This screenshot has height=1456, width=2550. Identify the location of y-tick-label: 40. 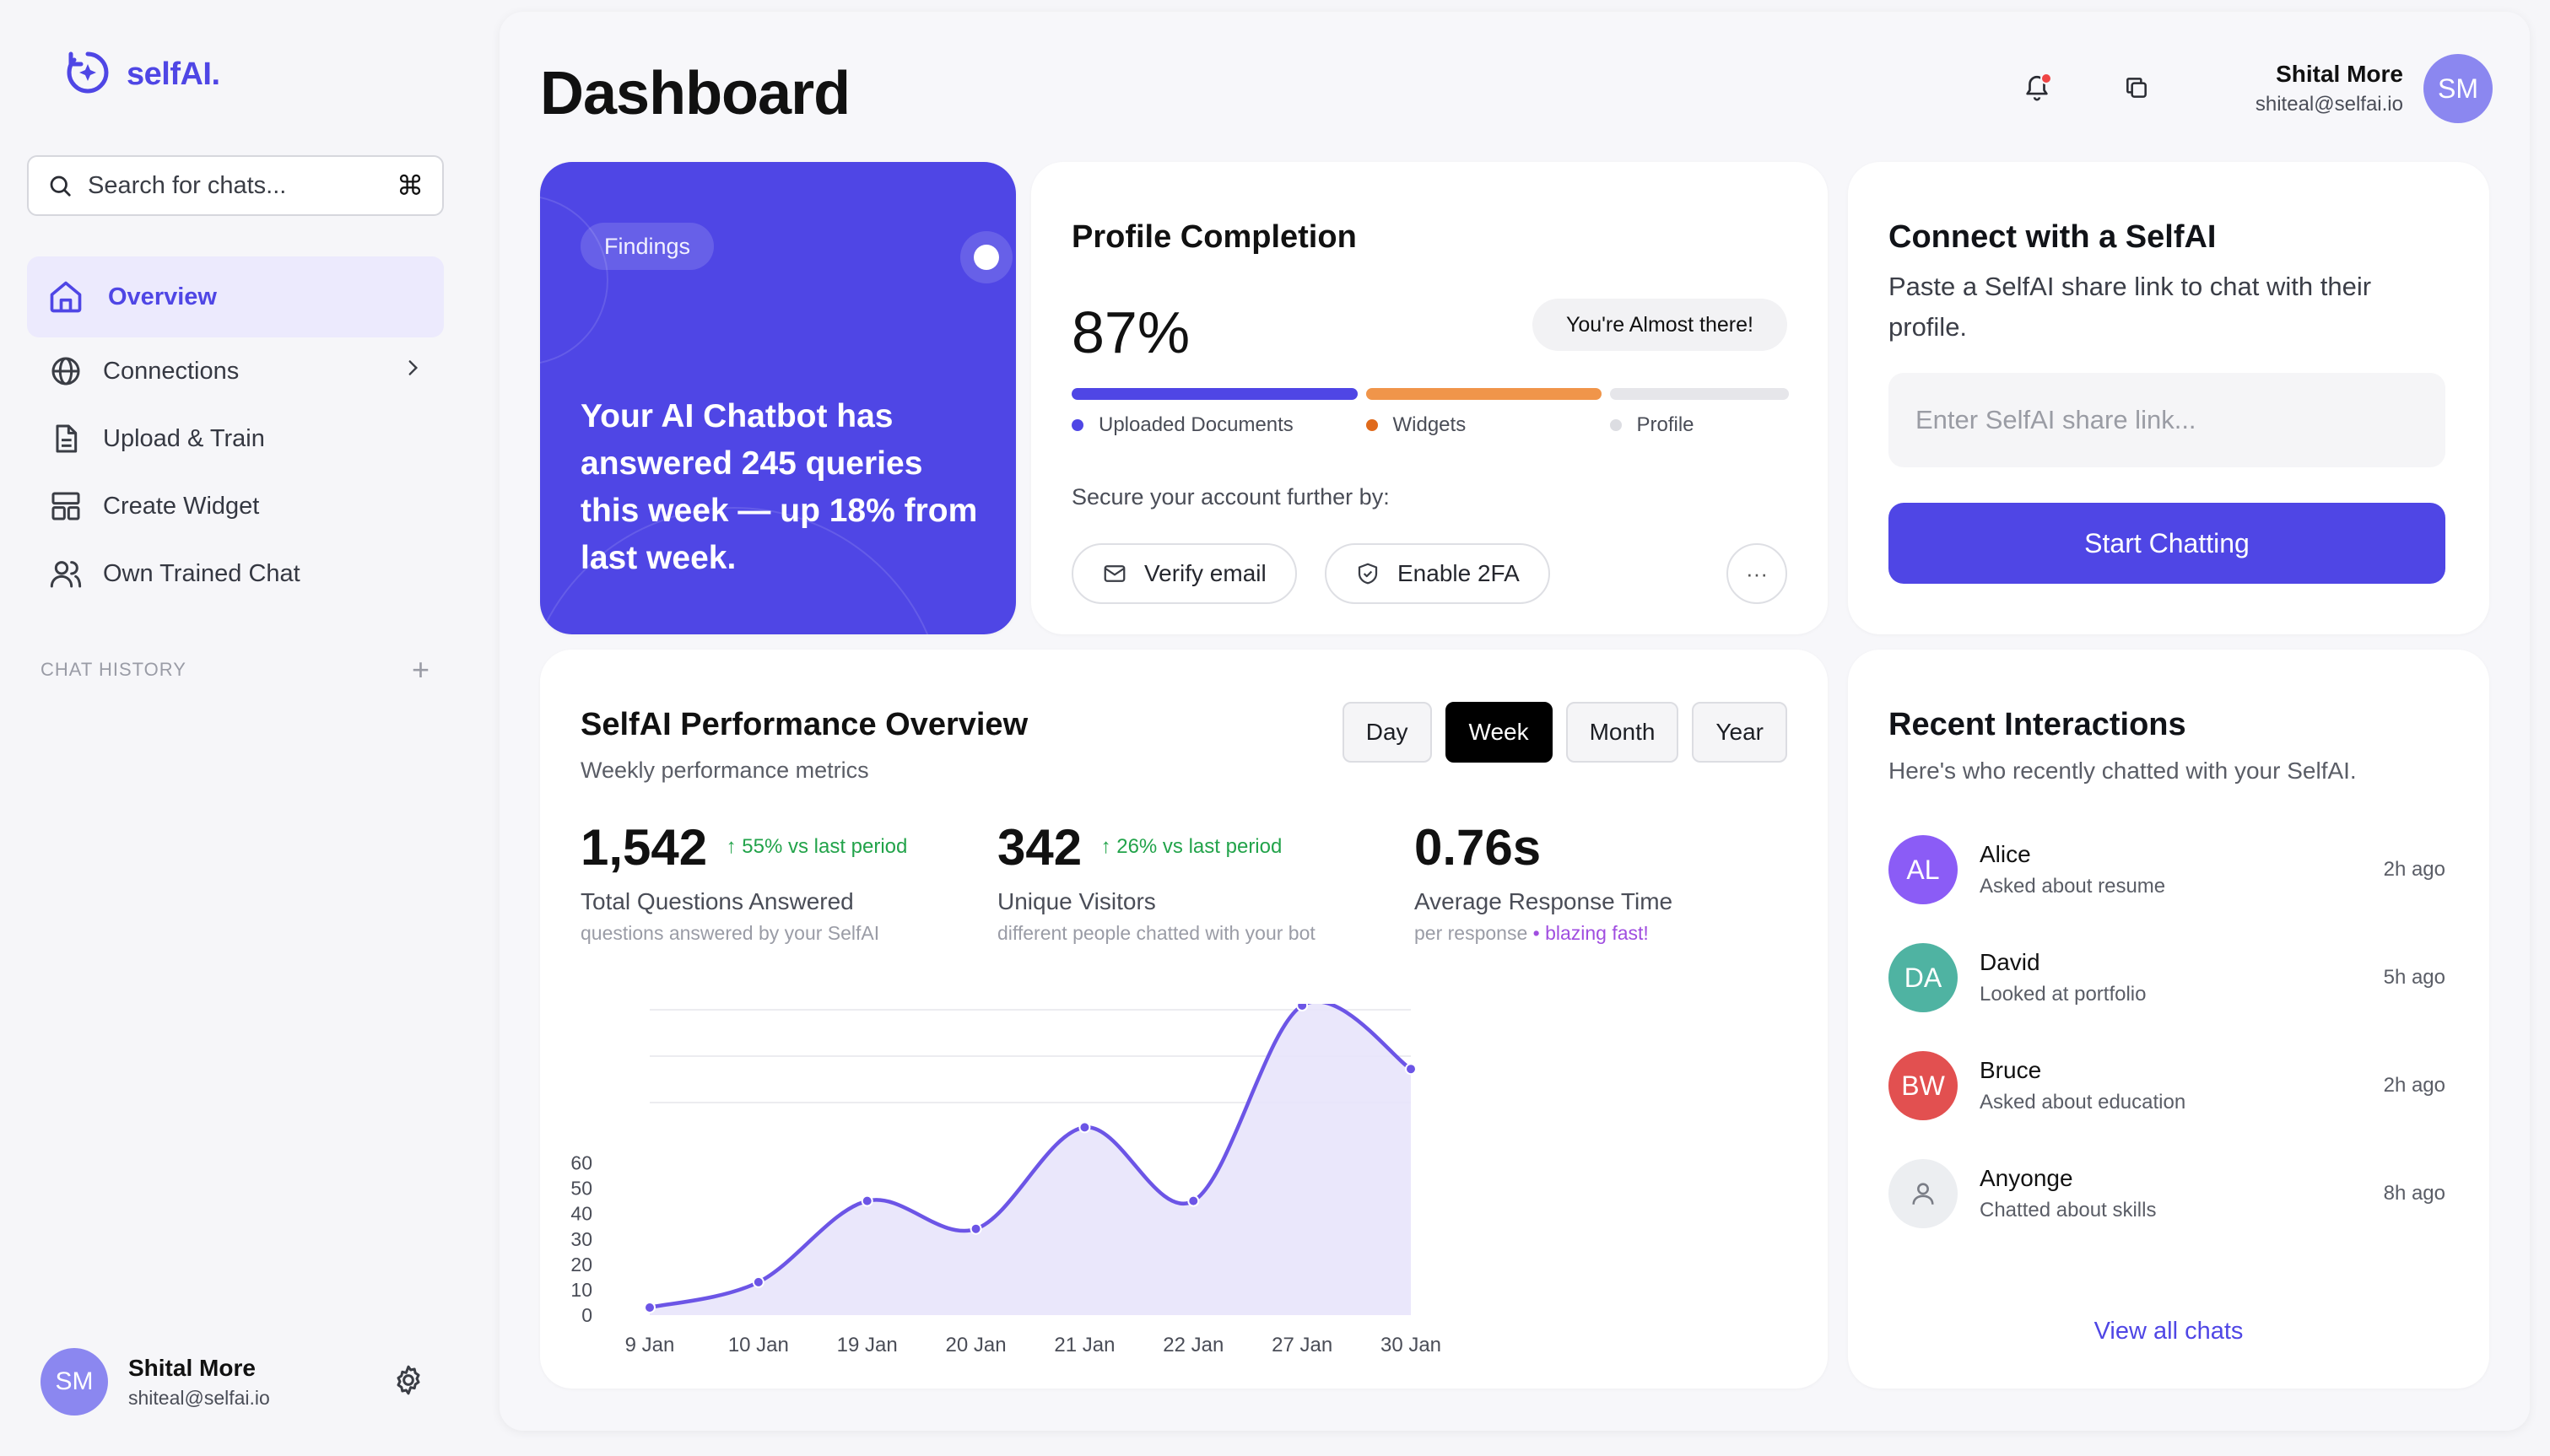
(581, 1214).